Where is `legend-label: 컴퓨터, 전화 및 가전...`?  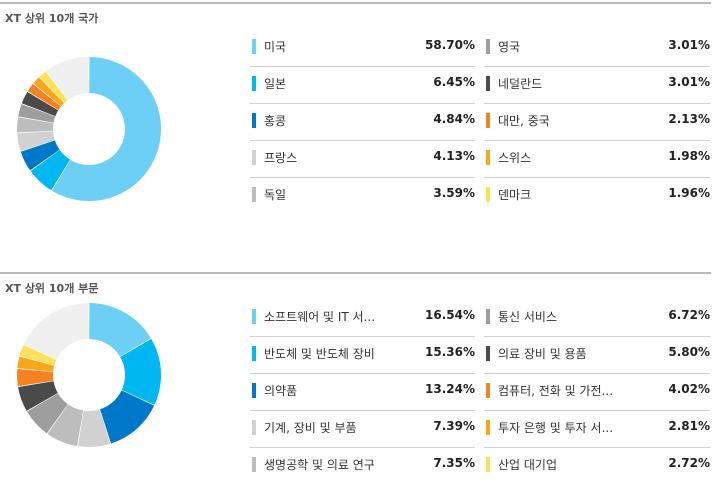
legend-label: 컴퓨터, 전화 및 가전... is located at coordinates (556, 391).